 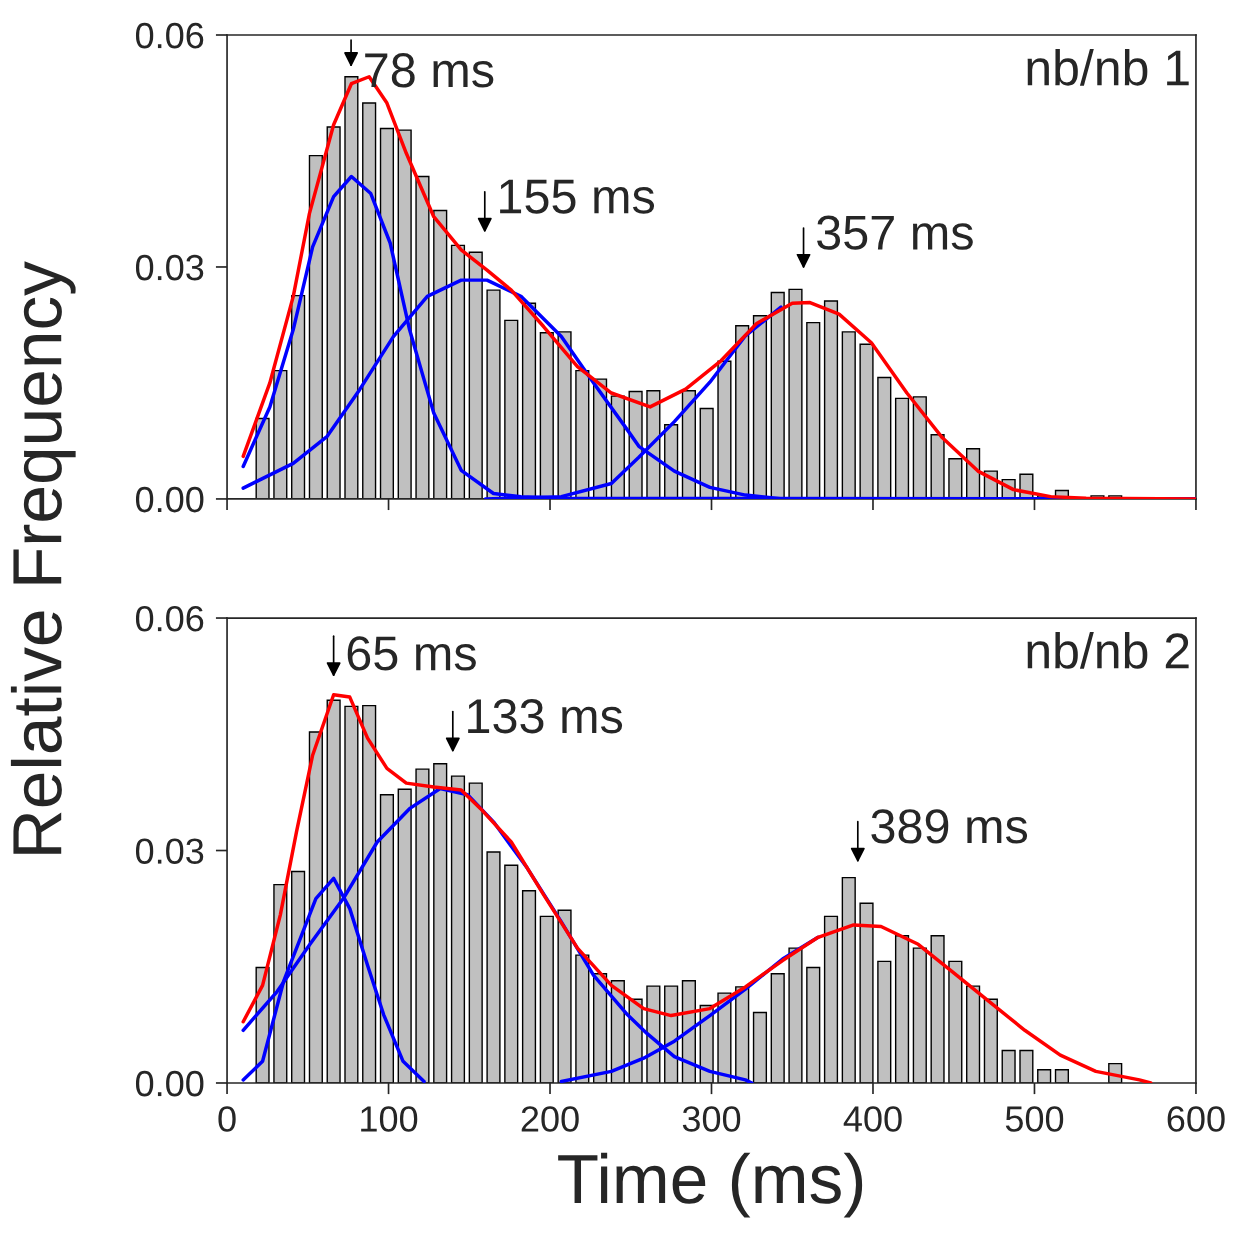 What do you see at coordinates (545, 716) in the screenshot?
I see `annotation: 133 ms` at bounding box center [545, 716].